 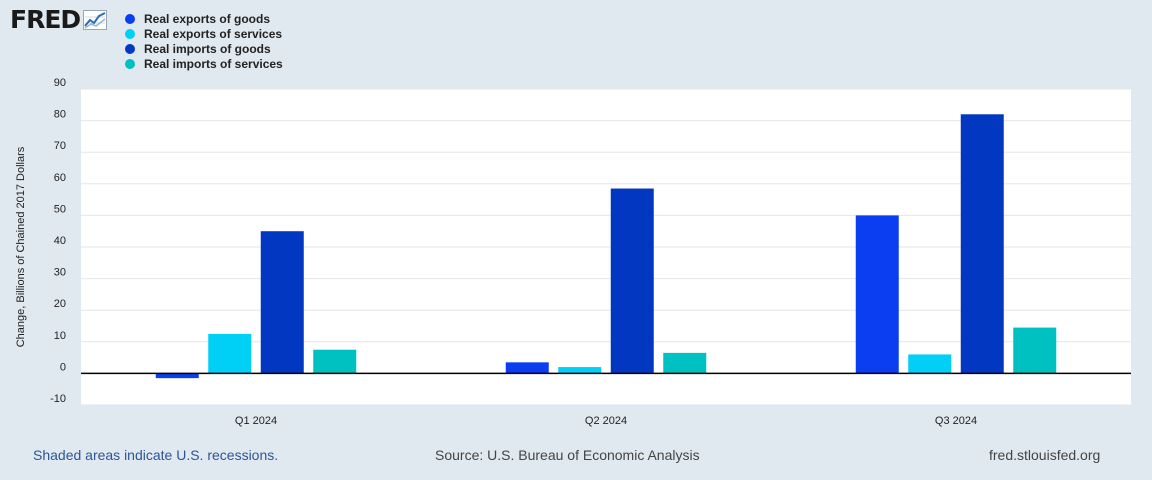 I want to click on fred-logo: FRED, so click(x=59, y=19).